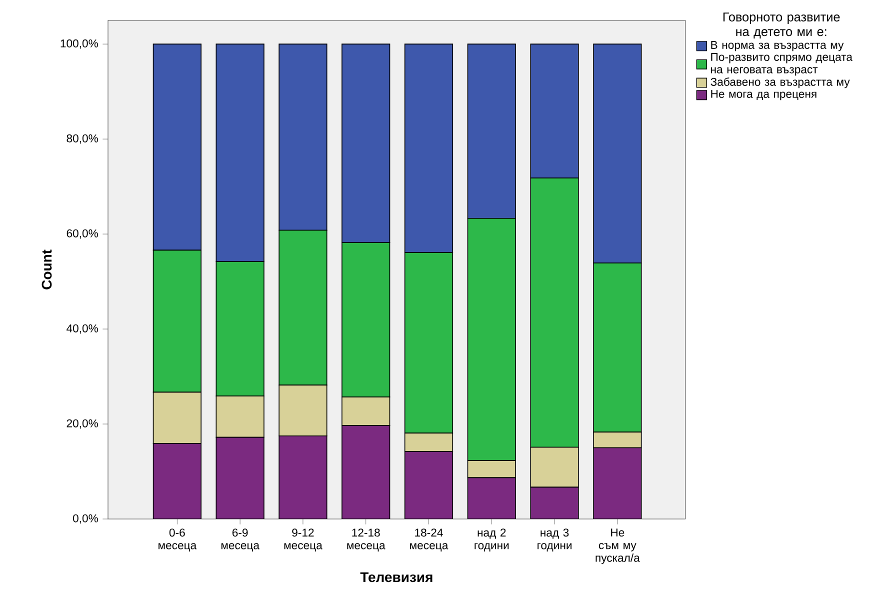  I want to click on x-tick-label: над 3 години, so click(555, 540).